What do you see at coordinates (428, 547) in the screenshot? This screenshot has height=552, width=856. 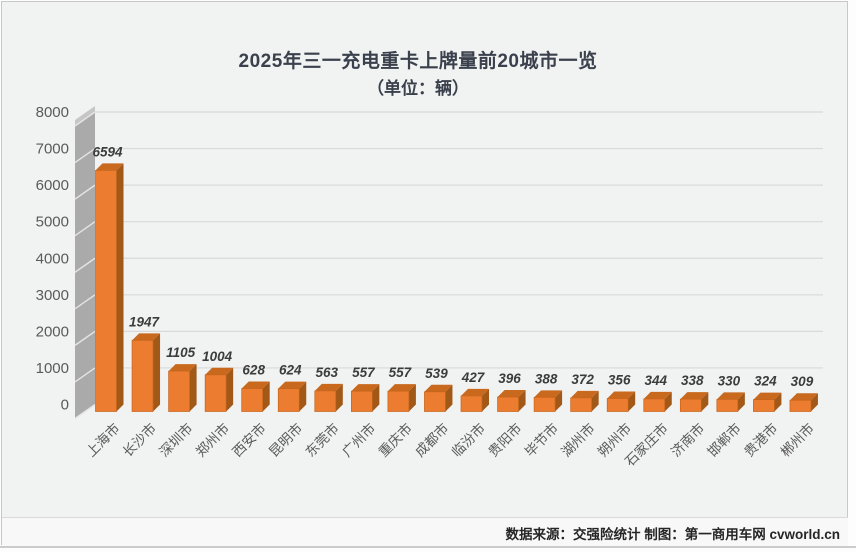 I see `bottom-edge-line` at bounding box center [428, 547].